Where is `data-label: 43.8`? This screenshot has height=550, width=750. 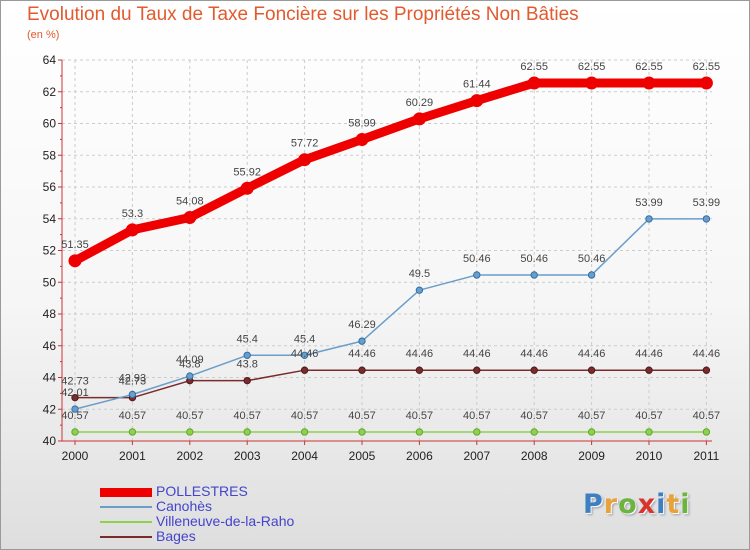 data-label: 43.8 is located at coordinates (246, 365).